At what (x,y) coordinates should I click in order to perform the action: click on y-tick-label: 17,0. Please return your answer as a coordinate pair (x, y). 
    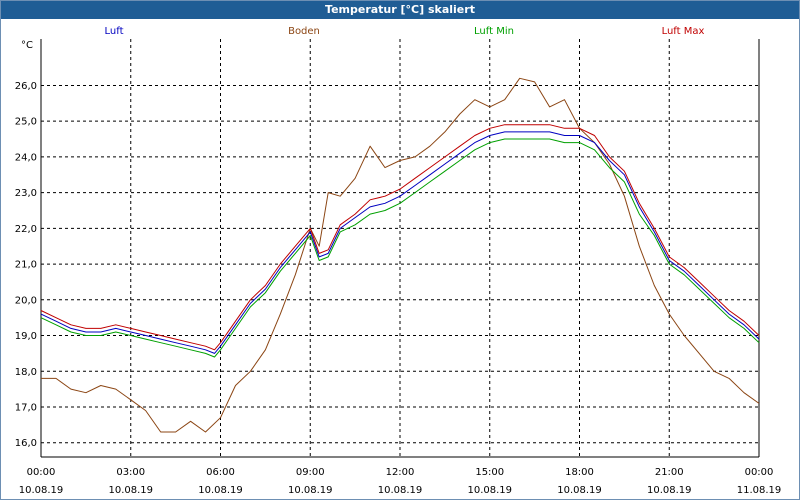
    Looking at the image, I should click on (26, 407).